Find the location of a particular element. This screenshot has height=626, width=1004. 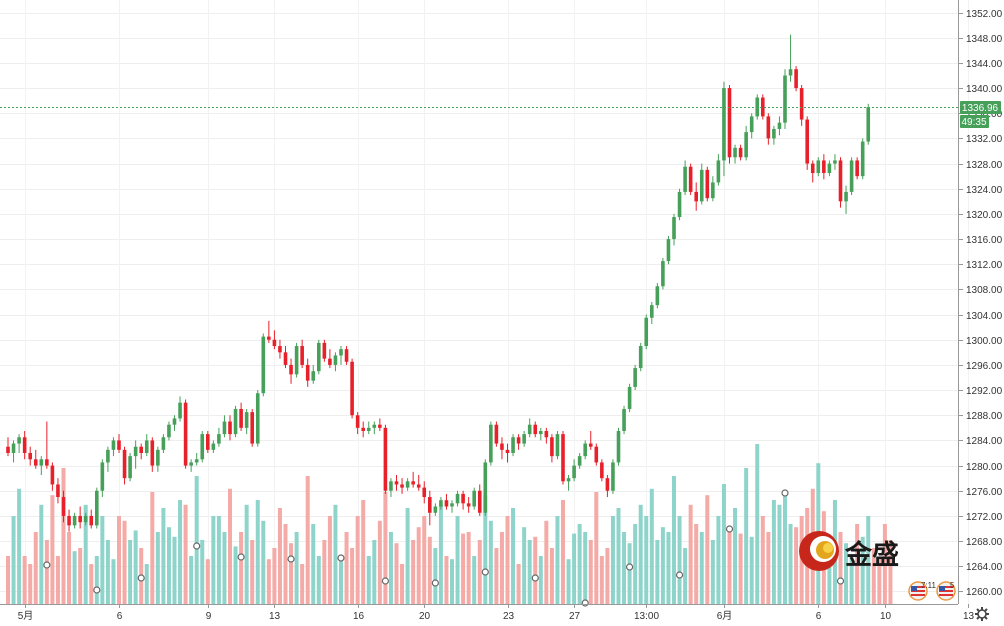

y-tick-label: 1296.00 is located at coordinates (984, 366).